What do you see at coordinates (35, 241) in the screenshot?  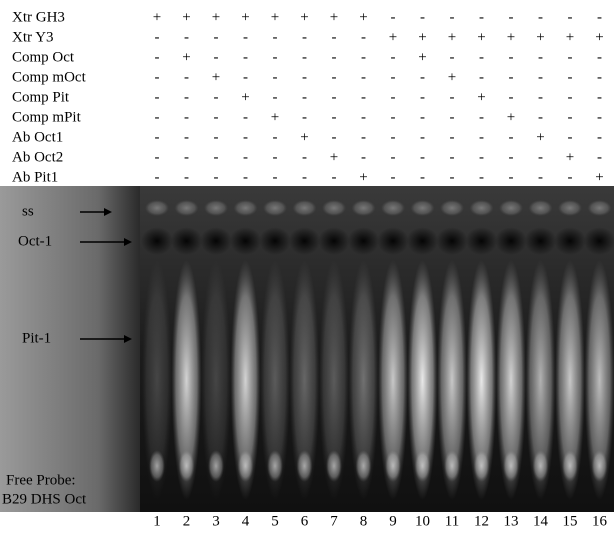 I see `oct1-label: Oct-1` at bounding box center [35, 241].